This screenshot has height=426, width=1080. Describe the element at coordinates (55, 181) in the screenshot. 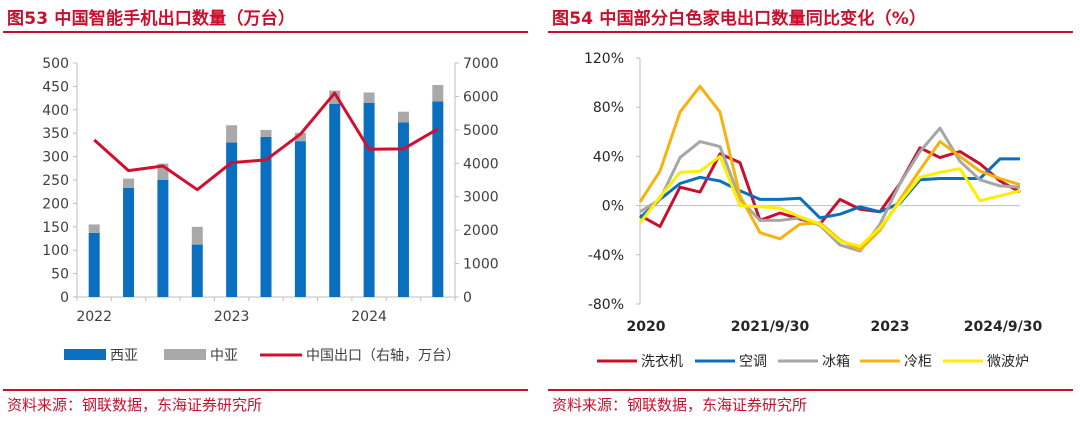

I see `left-y-tick-label: 250` at that location.